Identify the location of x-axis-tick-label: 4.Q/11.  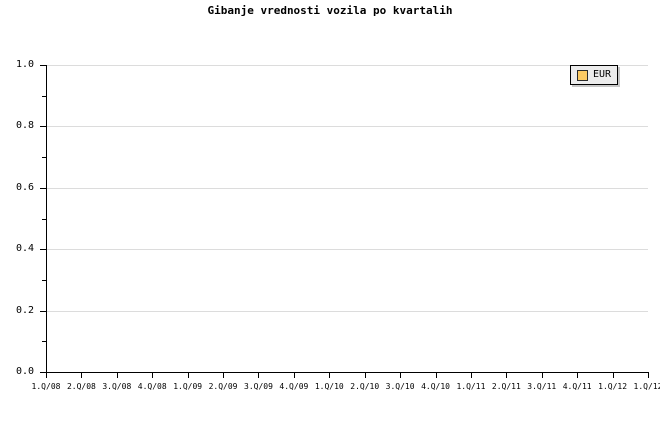
(577, 386).